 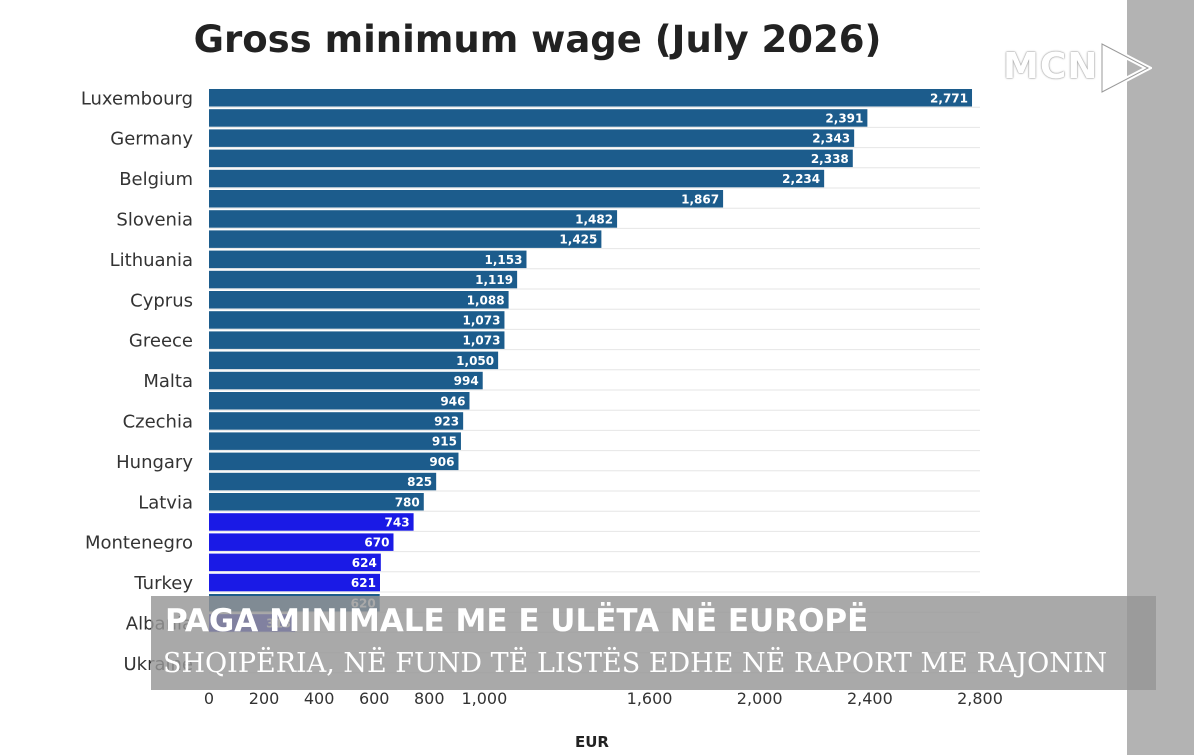 I want to click on category-label: Greece, so click(x=161, y=341).